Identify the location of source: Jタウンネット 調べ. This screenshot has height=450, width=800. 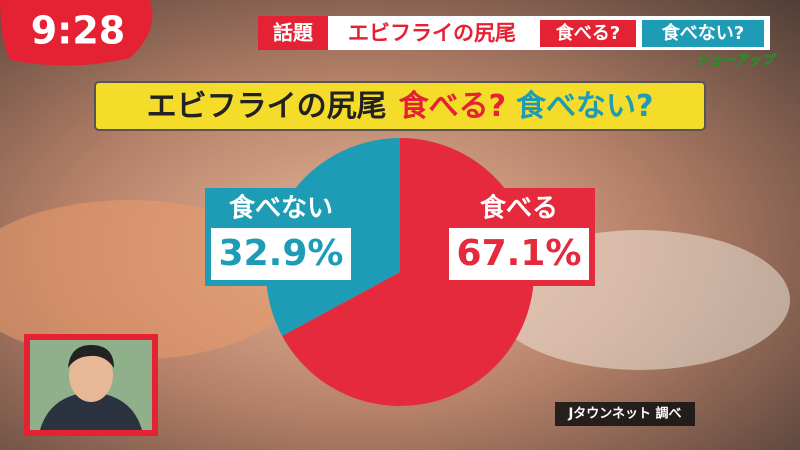
(624, 414).